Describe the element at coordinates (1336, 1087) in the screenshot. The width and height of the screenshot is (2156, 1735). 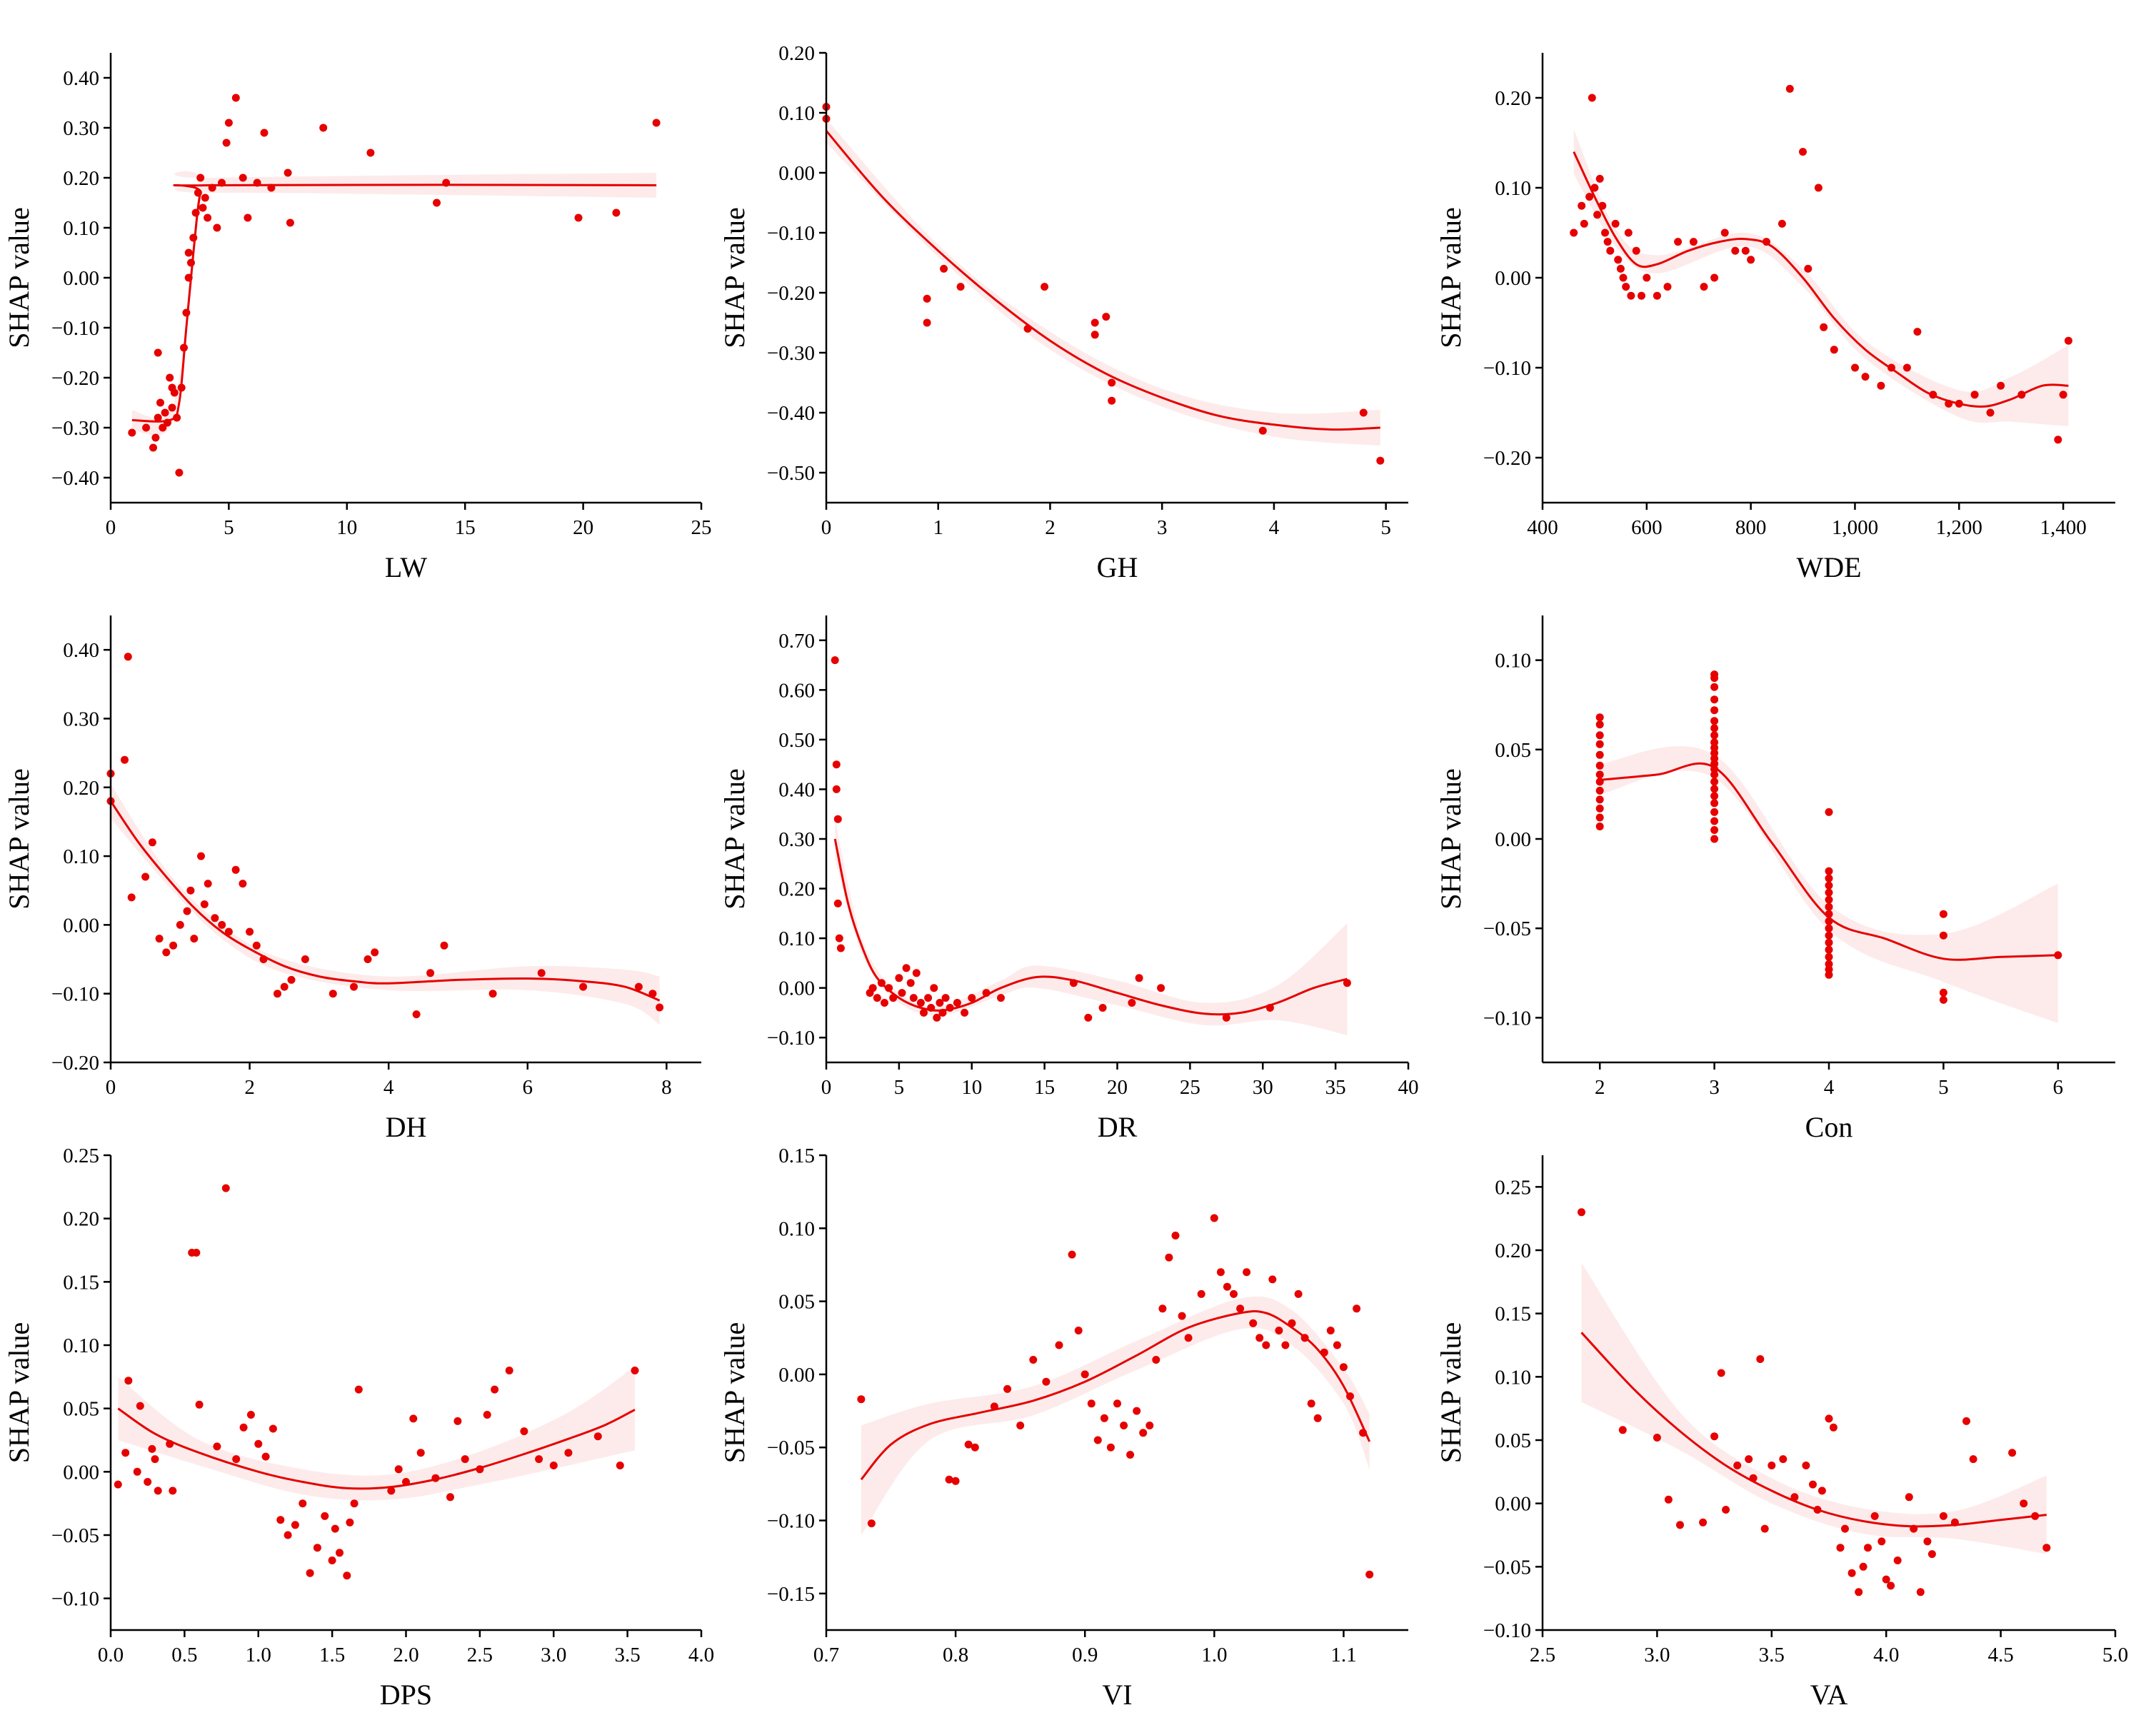
I see `dr-x-tick-label: 35` at that location.